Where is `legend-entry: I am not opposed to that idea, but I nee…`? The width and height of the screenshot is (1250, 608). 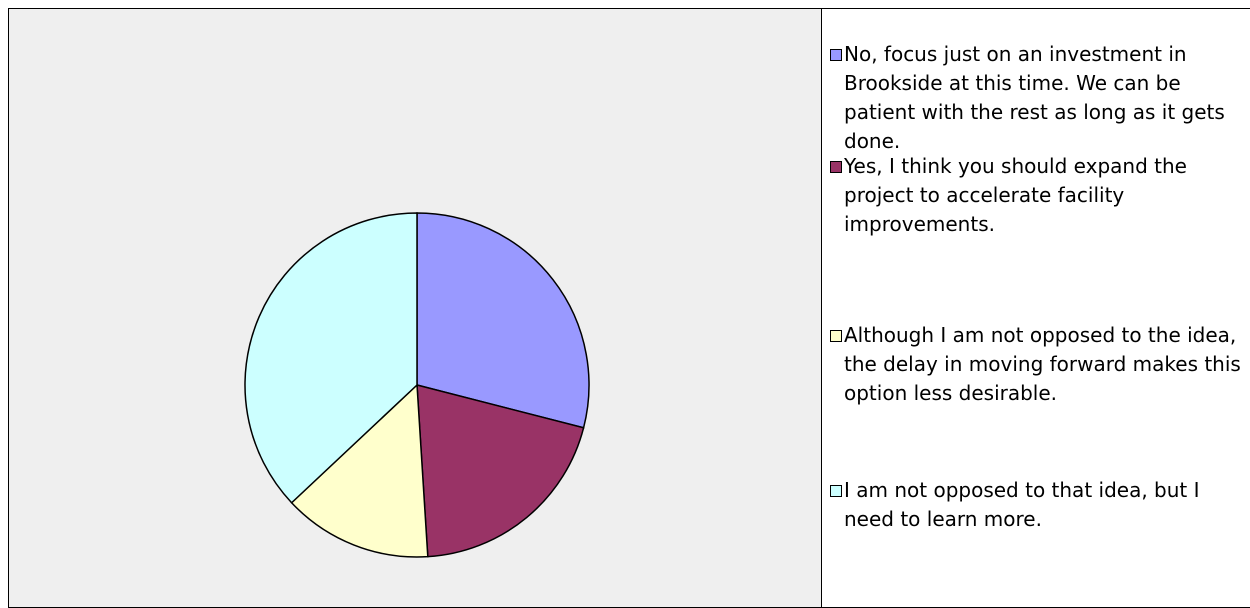 legend-entry: I am not opposed to that idea, but I nee… is located at coordinates (1037, 505).